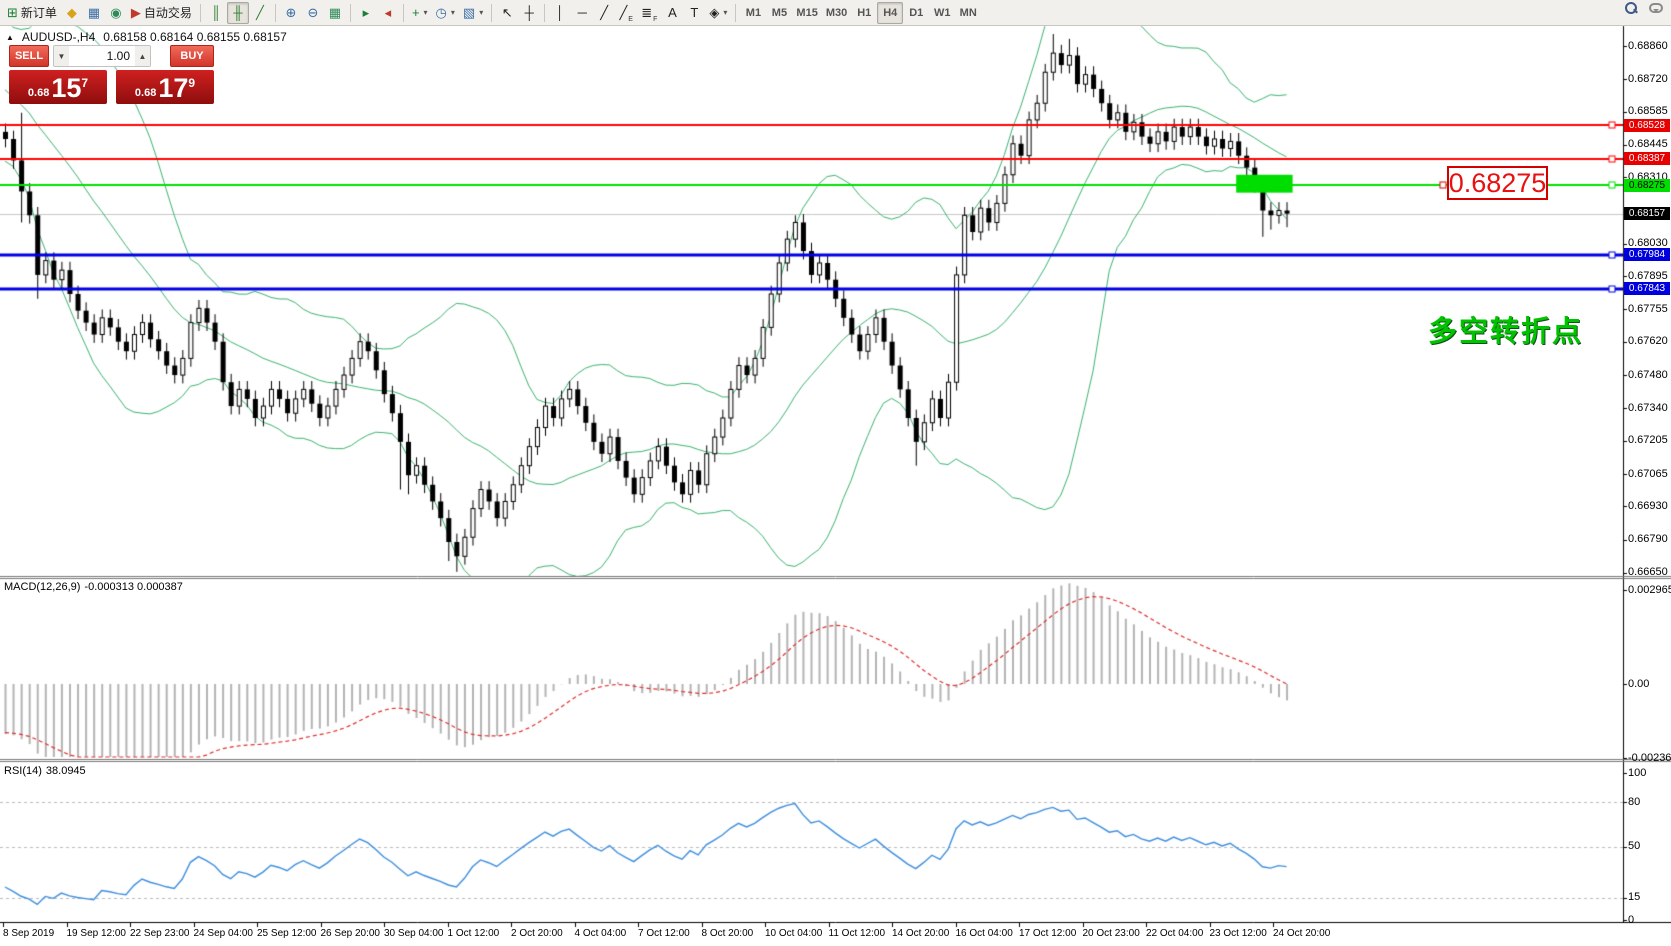  What do you see at coordinates (1175, 933) in the screenshot?
I see `time-axis-label: 22 Oct 04:00` at bounding box center [1175, 933].